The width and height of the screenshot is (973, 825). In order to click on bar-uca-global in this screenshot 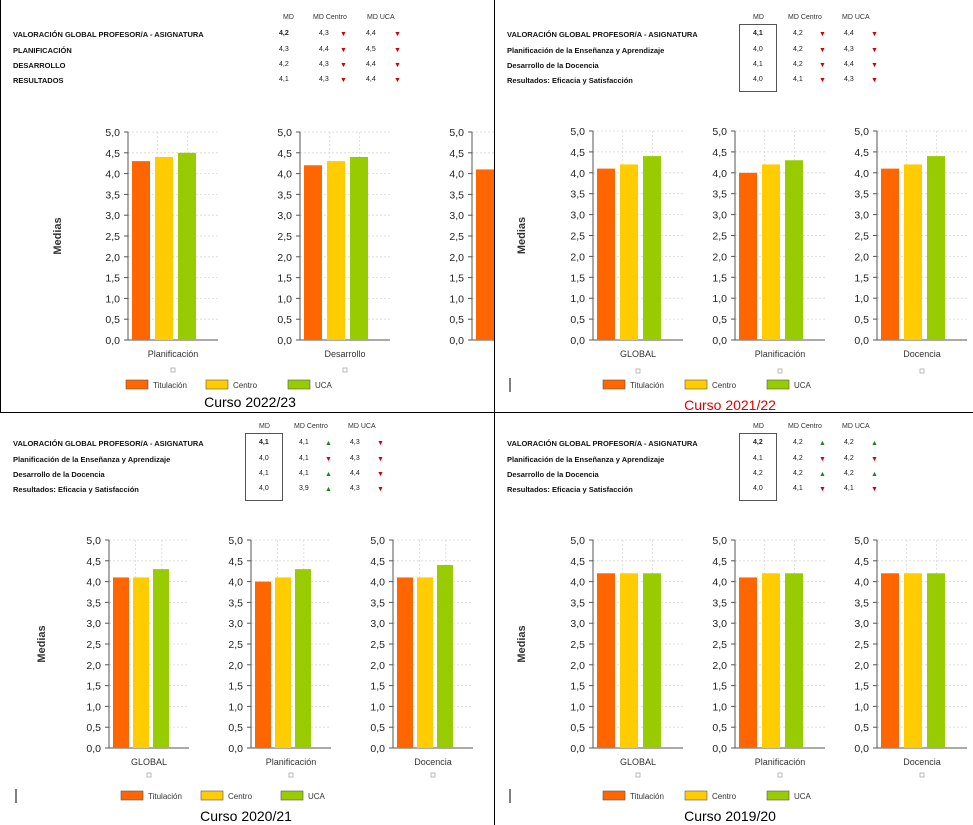, I will do `click(161, 658)`.